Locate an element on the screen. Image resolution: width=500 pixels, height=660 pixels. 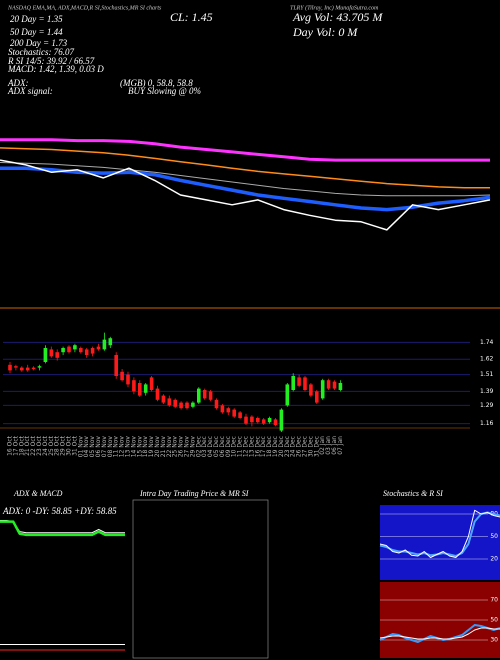
panel-title: Stochastics & R SI is located at coordinates (413, 493).